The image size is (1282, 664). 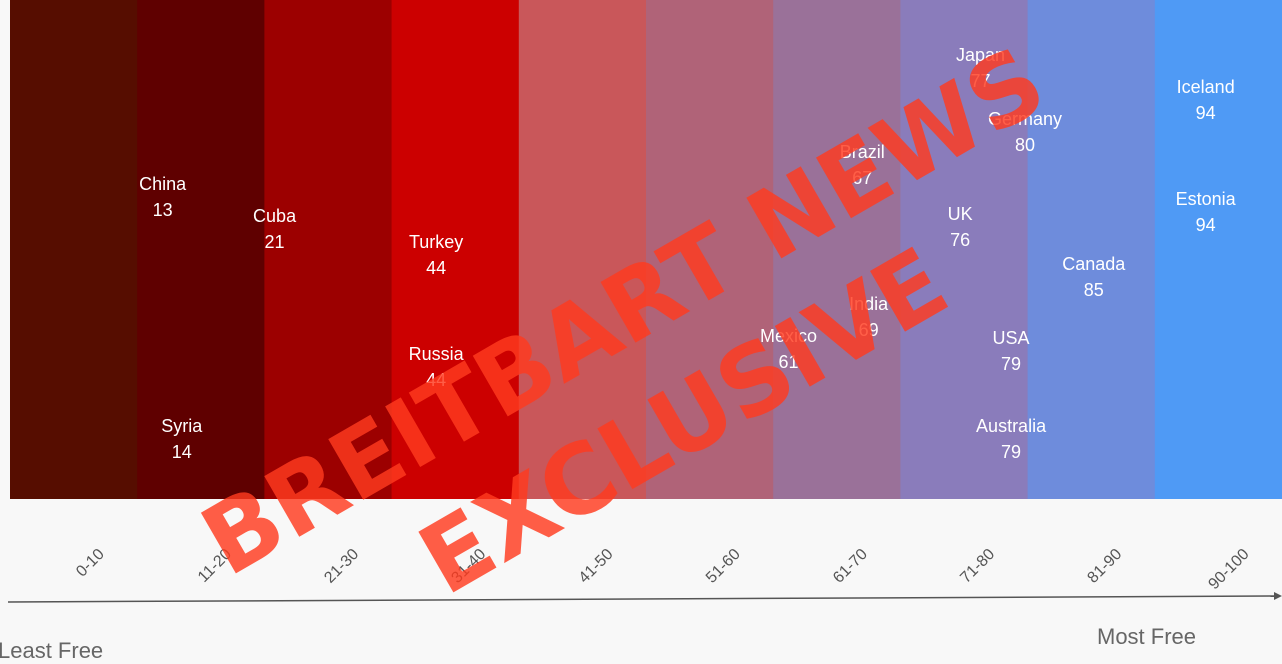 What do you see at coordinates (1025, 145) in the screenshot?
I see `country-score: 80` at bounding box center [1025, 145].